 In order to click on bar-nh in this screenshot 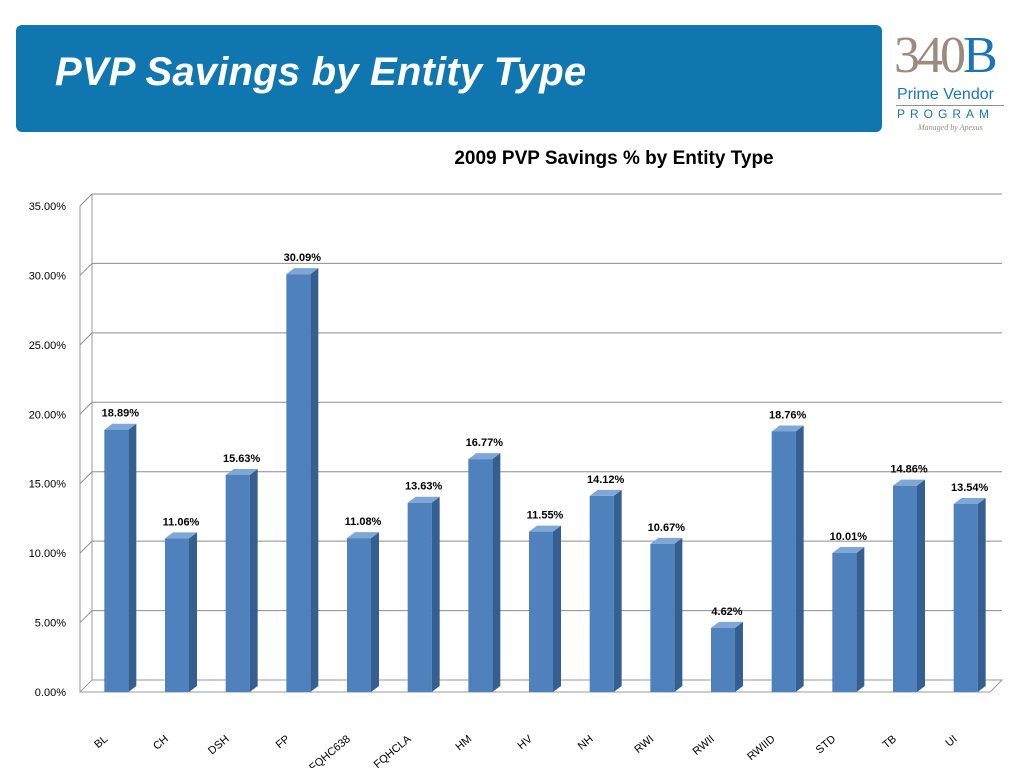, I will do `click(605, 590)`.